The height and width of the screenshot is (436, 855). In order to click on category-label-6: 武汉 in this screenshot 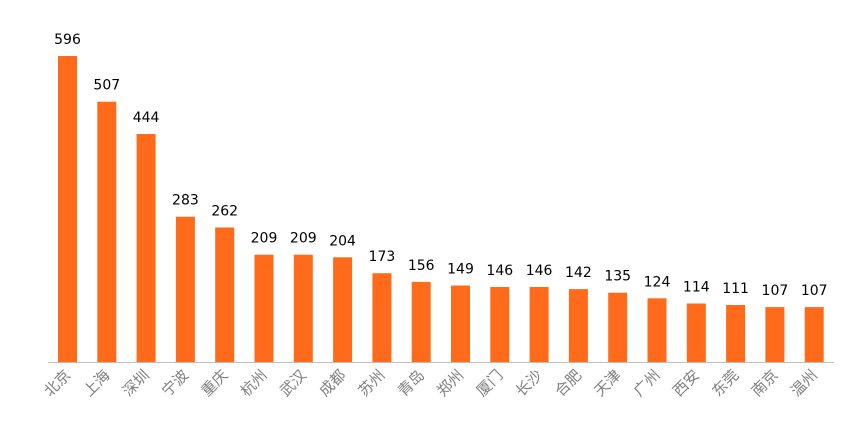, I will do `click(293, 383)`.